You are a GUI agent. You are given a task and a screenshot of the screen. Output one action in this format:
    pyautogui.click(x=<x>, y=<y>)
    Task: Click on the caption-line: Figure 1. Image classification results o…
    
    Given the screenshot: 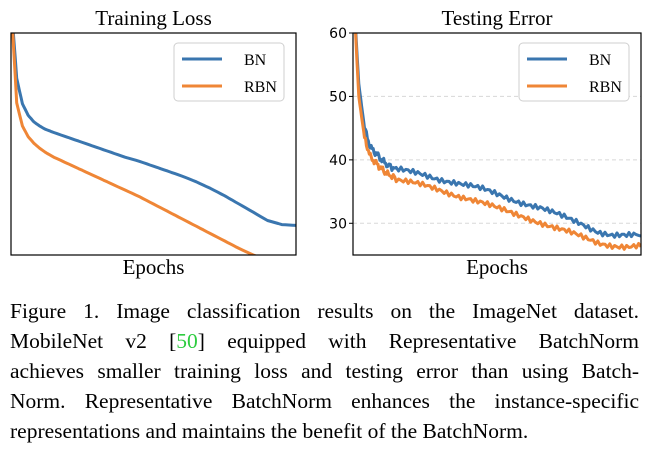 What is the action you would take?
    pyautogui.click(x=324, y=311)
    